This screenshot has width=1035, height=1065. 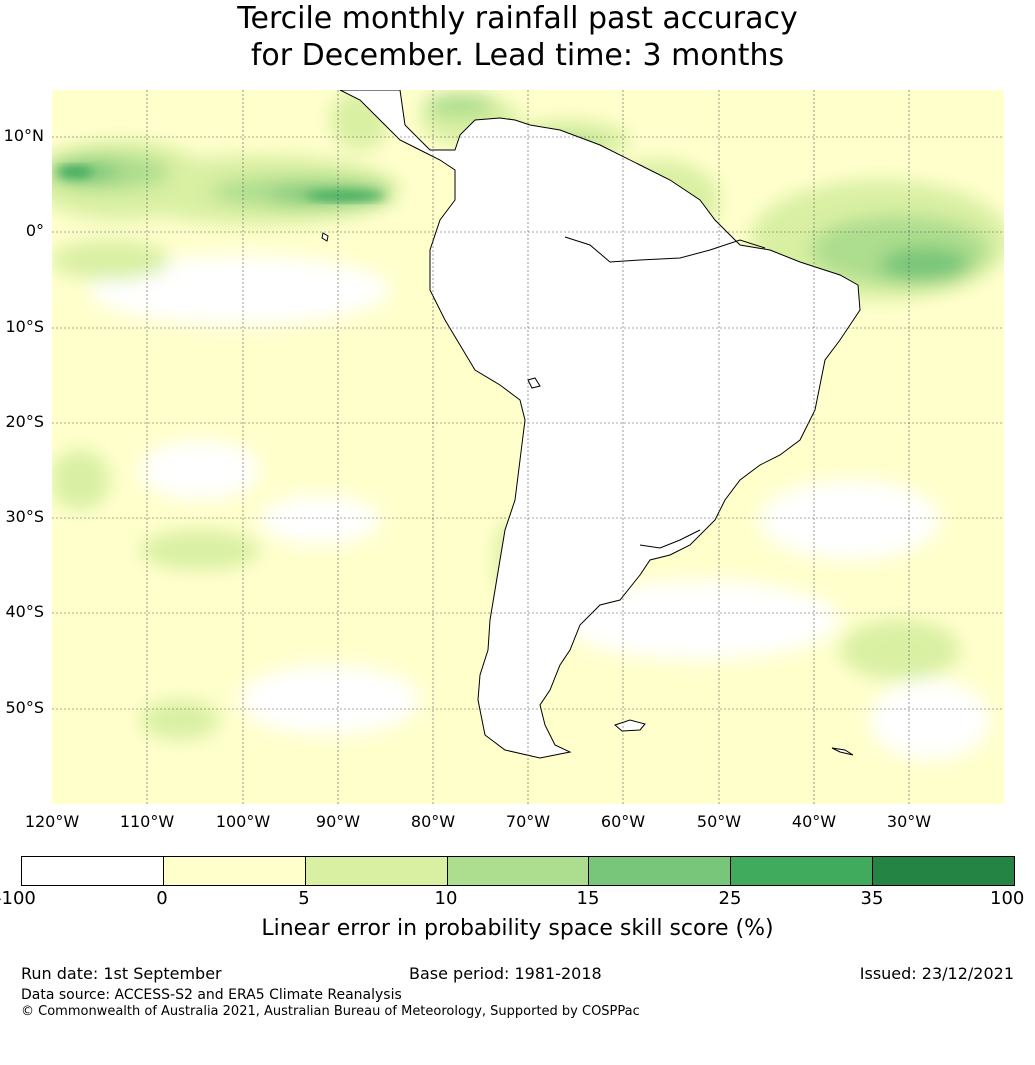 What do you see at coordinates (121, 973) in the screenshot?
I see `run-date: Run date: 1st September` at bounding box center [121, 973].